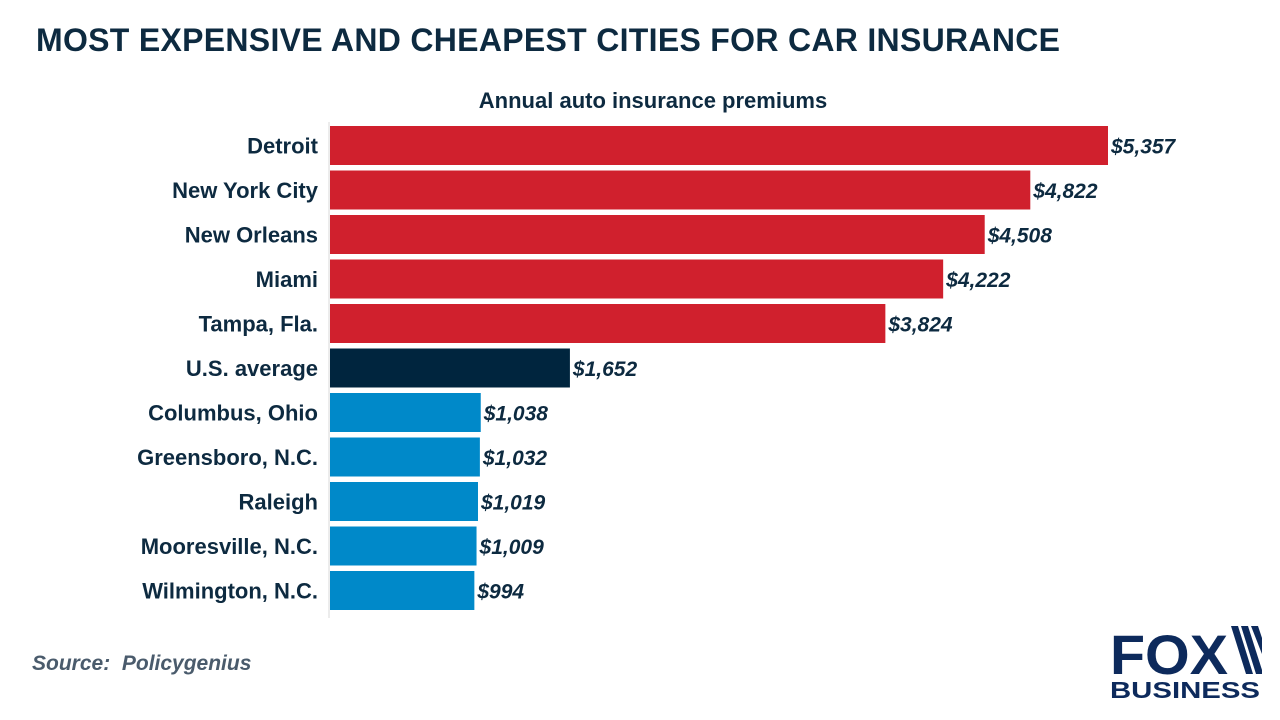 This screenshot has height=720, width=1280. Describe the element at coordinates (513, 503) in the screenshot. I see `value-label-raleigh: $1,019` at that location.